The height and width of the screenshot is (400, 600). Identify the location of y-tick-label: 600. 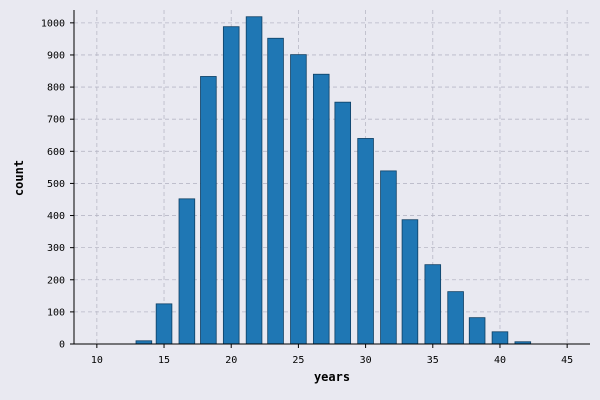
(56, 152).